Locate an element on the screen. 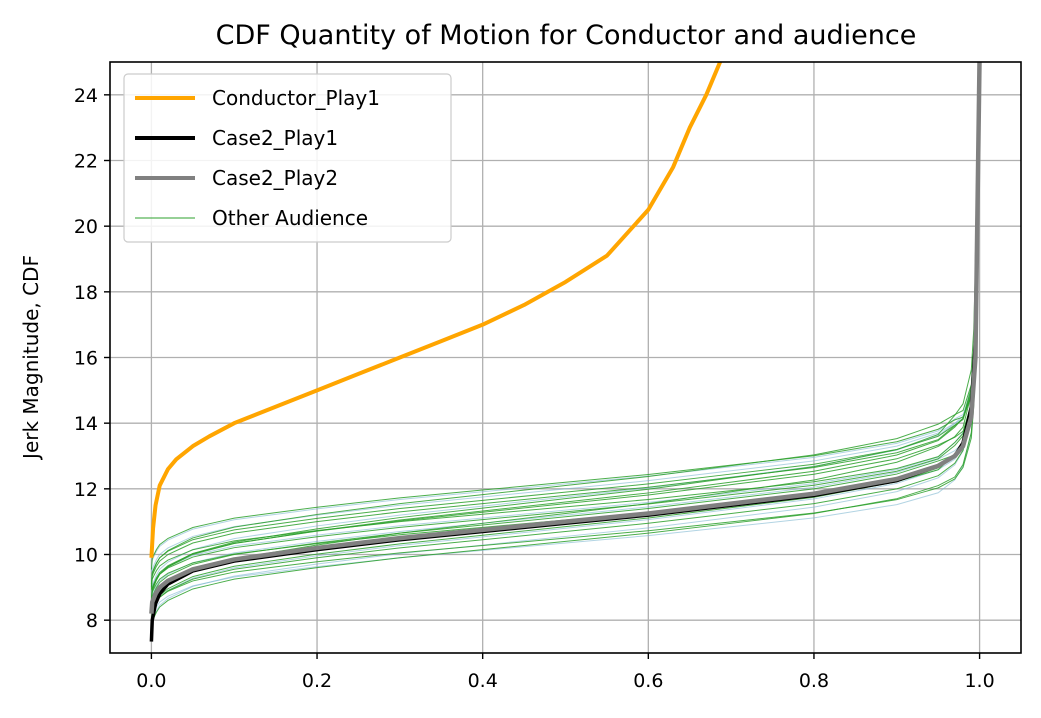 The width and height of the screenshot is (1041, 718). x-tick-label: 0.6 is located at coordinates (648, 681).